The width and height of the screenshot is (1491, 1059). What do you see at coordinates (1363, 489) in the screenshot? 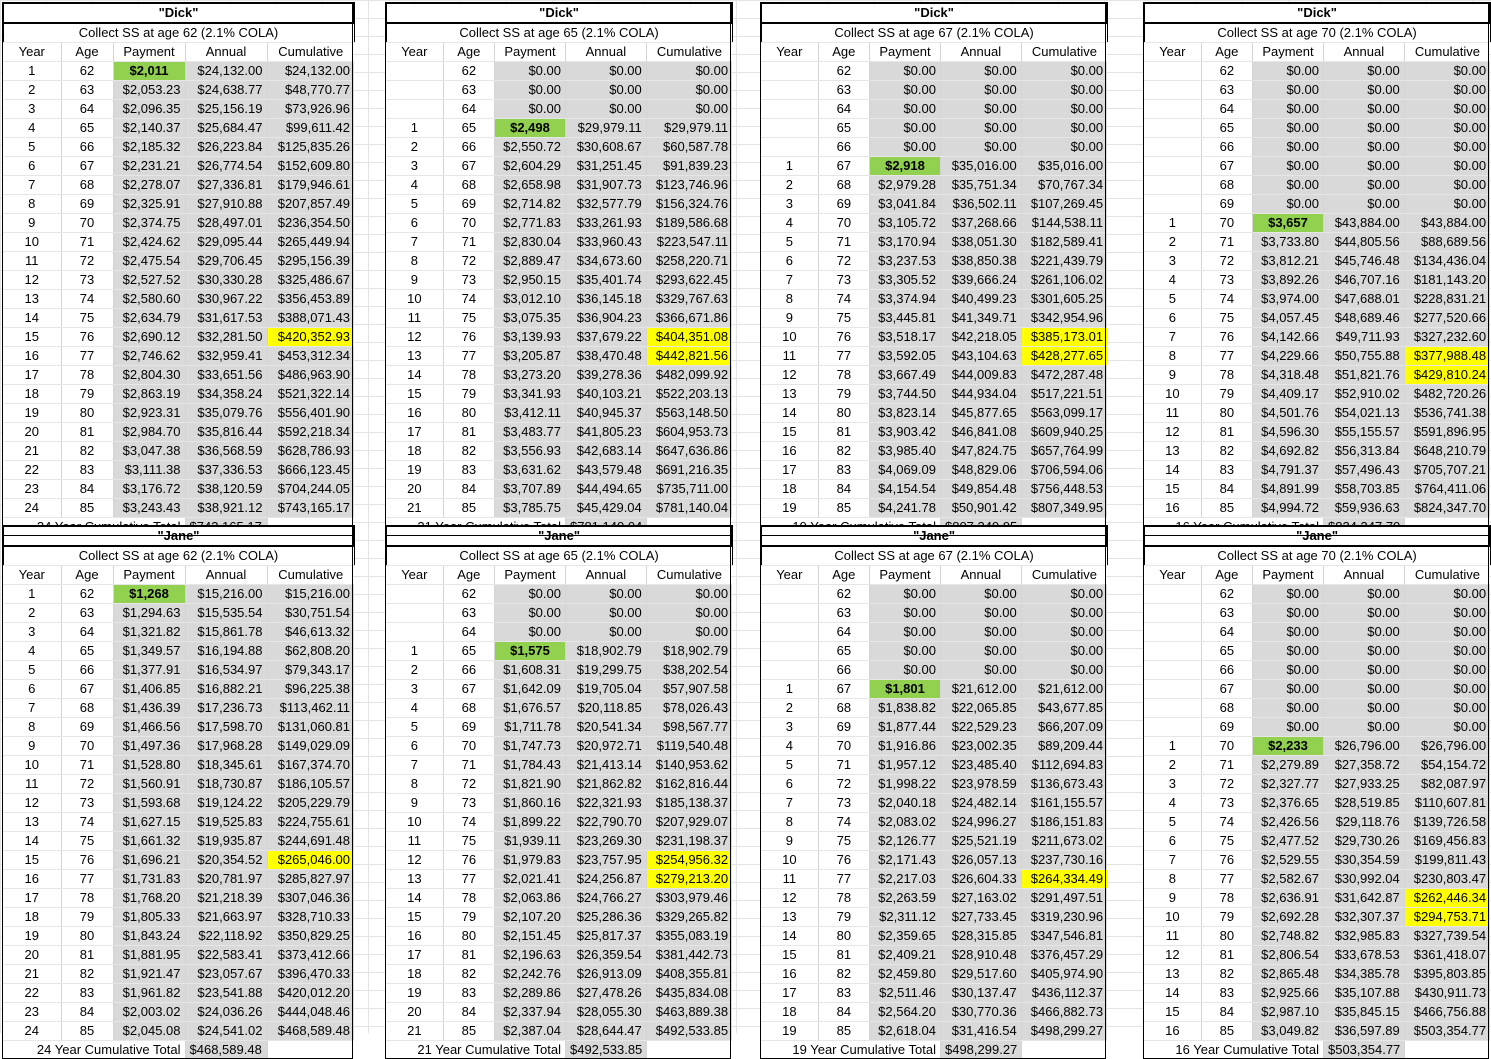
I see `annual-cell: $58,703.85` at bounding box center [1363, 489].